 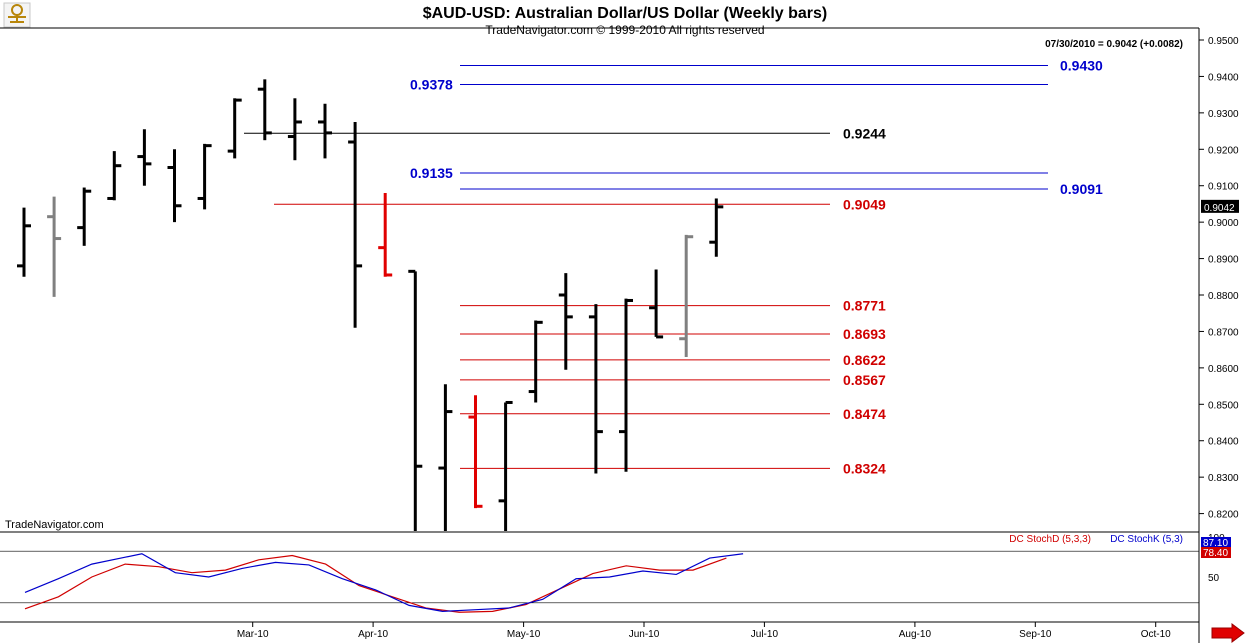 What do you see at coordinates (864, 380) in the screenshot?
I see `price-level-label: 0.8567` at bounding box center [864, 380].